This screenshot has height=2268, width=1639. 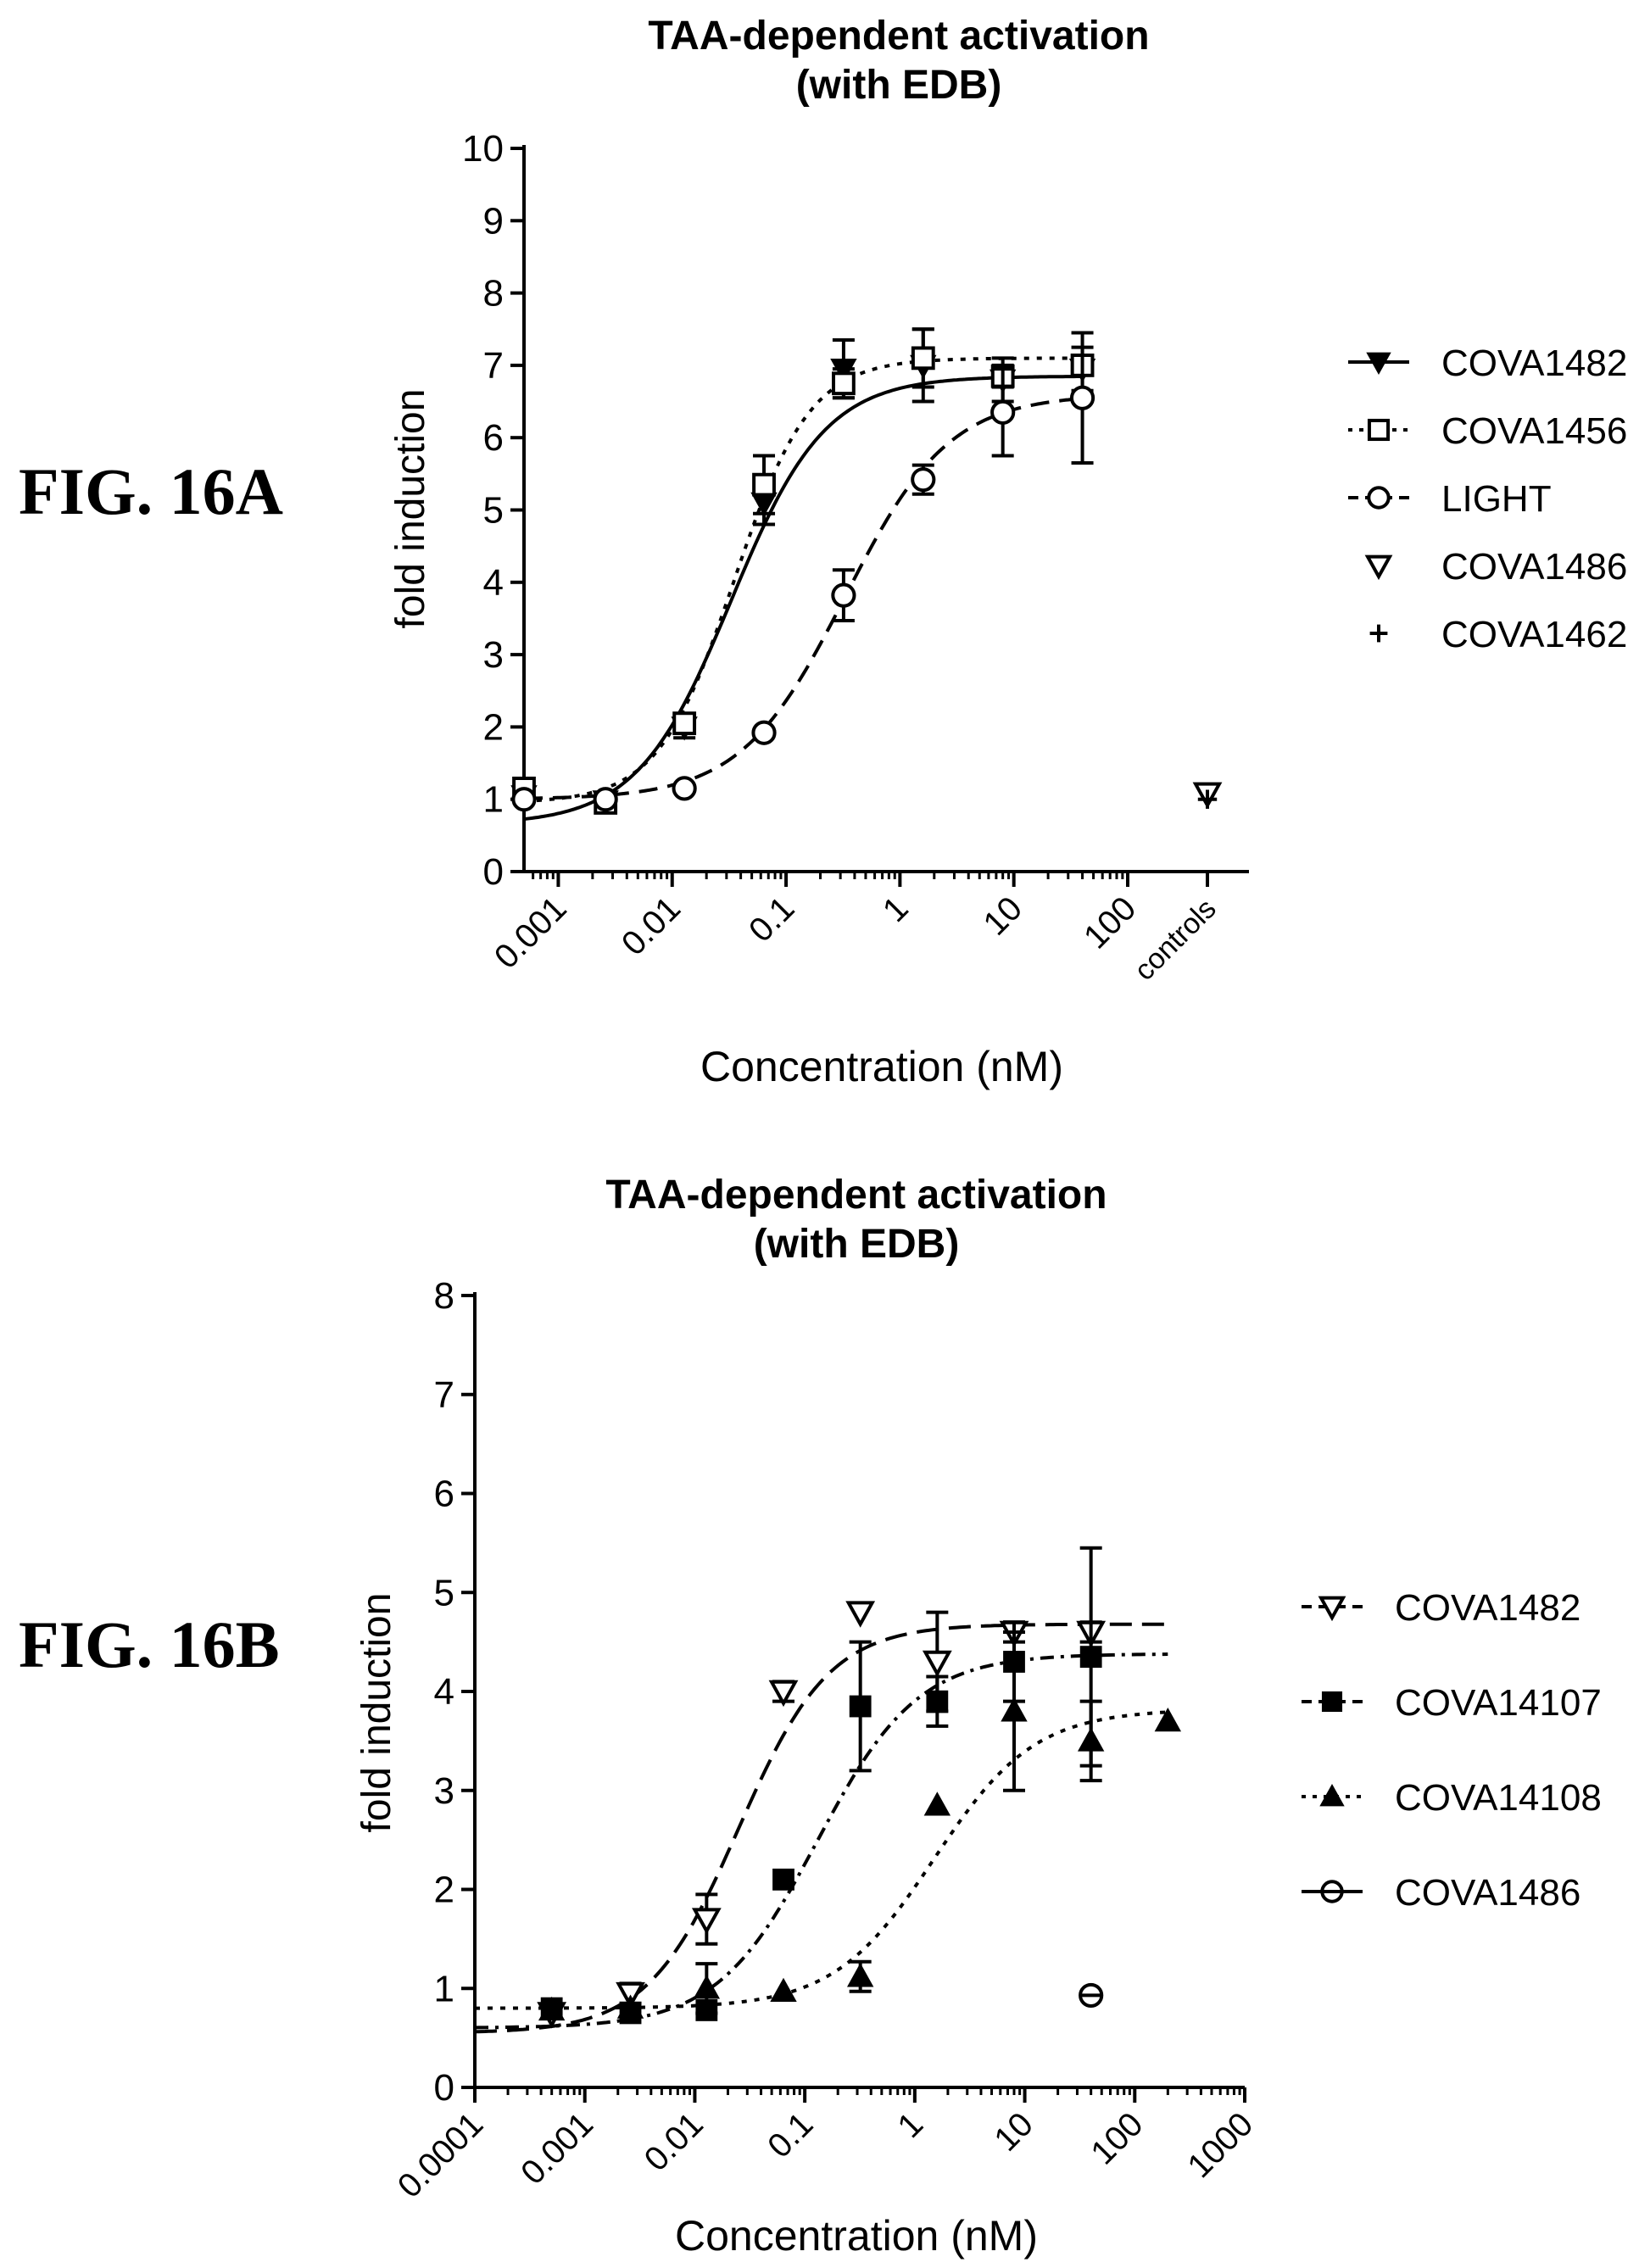 What do you see at coordinates (1496, 499) in the screenshot?
I see `legend-label: LIGHT` at bounding box center [1496, 499].